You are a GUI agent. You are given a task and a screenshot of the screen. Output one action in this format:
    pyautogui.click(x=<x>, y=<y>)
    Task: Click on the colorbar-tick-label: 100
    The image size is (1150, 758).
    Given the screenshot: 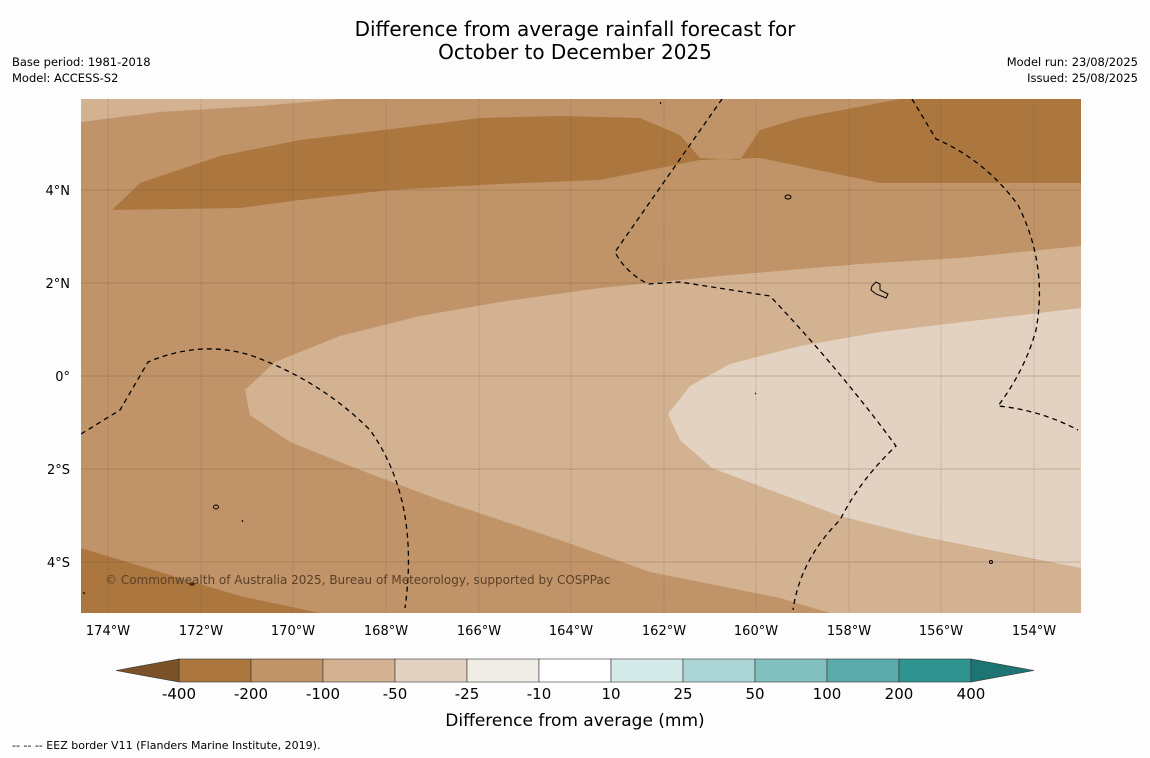 What is the action you would take?
    pyautogui.click(x=827, y=694)
    